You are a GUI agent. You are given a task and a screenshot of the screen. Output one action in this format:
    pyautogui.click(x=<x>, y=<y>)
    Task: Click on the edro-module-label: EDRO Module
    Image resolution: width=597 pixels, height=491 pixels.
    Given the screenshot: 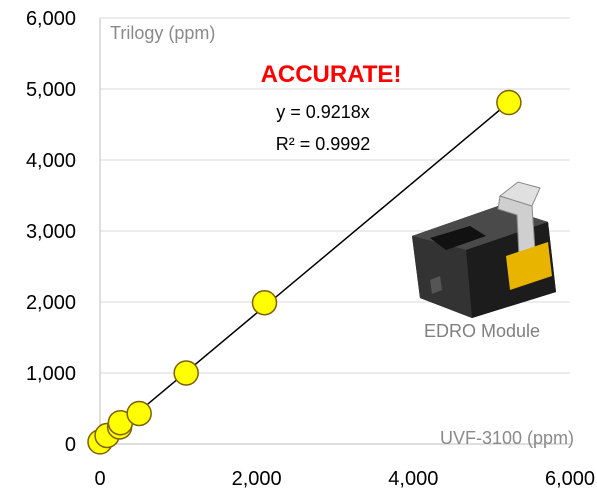 What is the action you would take?
    pyautogui.click(x=482, y=331)
    